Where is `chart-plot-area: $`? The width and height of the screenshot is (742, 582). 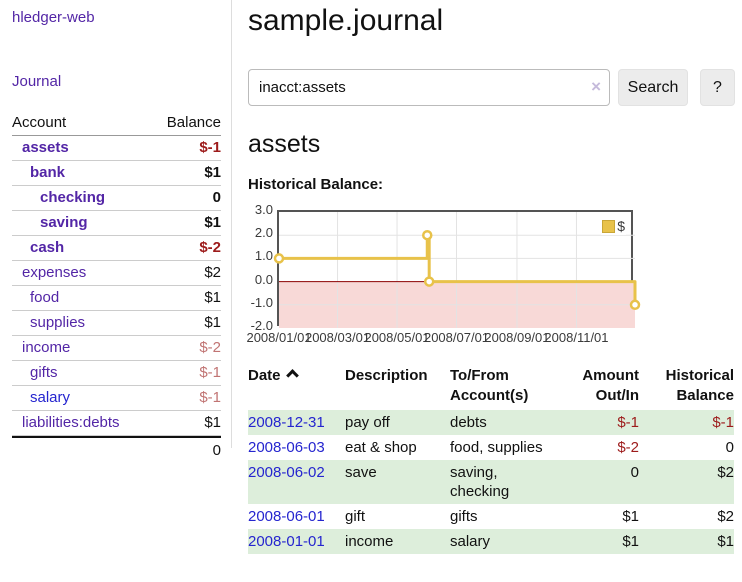
chart-plot-area: $ is located at coordinates (457, 269).